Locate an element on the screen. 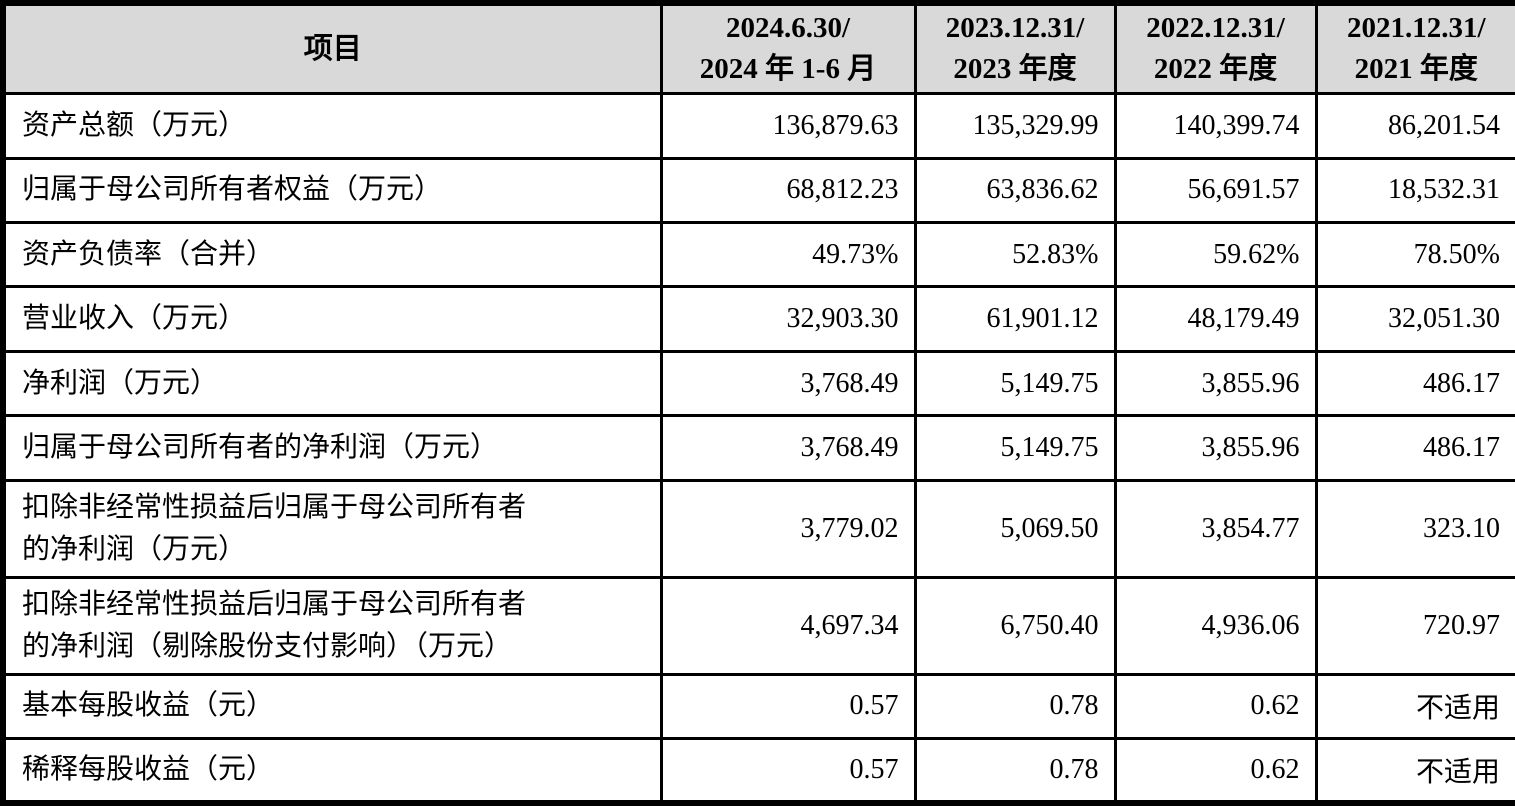  cell-value: 140,399.74 is located at coordinates (1215, 126).